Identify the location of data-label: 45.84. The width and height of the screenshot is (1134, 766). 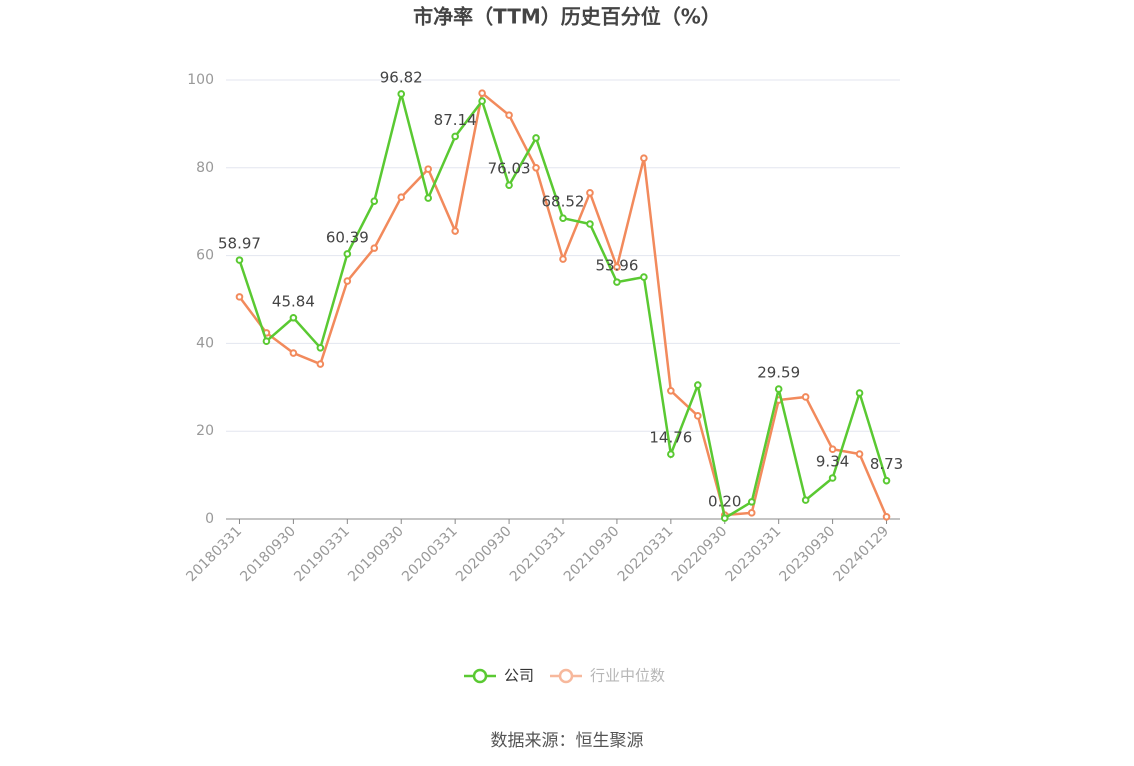
(293, 301).